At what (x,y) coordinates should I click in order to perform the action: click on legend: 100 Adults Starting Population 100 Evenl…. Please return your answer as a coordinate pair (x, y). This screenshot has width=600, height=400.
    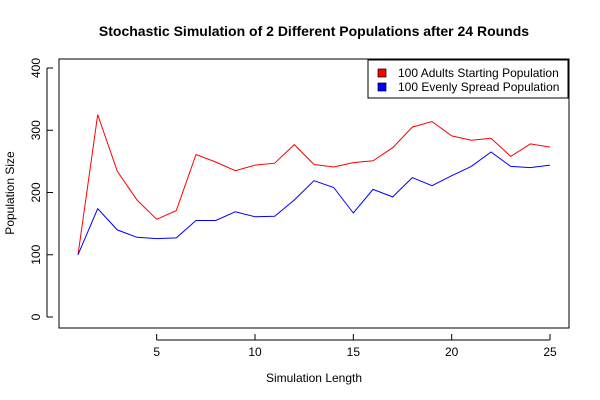
    Looking at the image, I should click on (468, 79).